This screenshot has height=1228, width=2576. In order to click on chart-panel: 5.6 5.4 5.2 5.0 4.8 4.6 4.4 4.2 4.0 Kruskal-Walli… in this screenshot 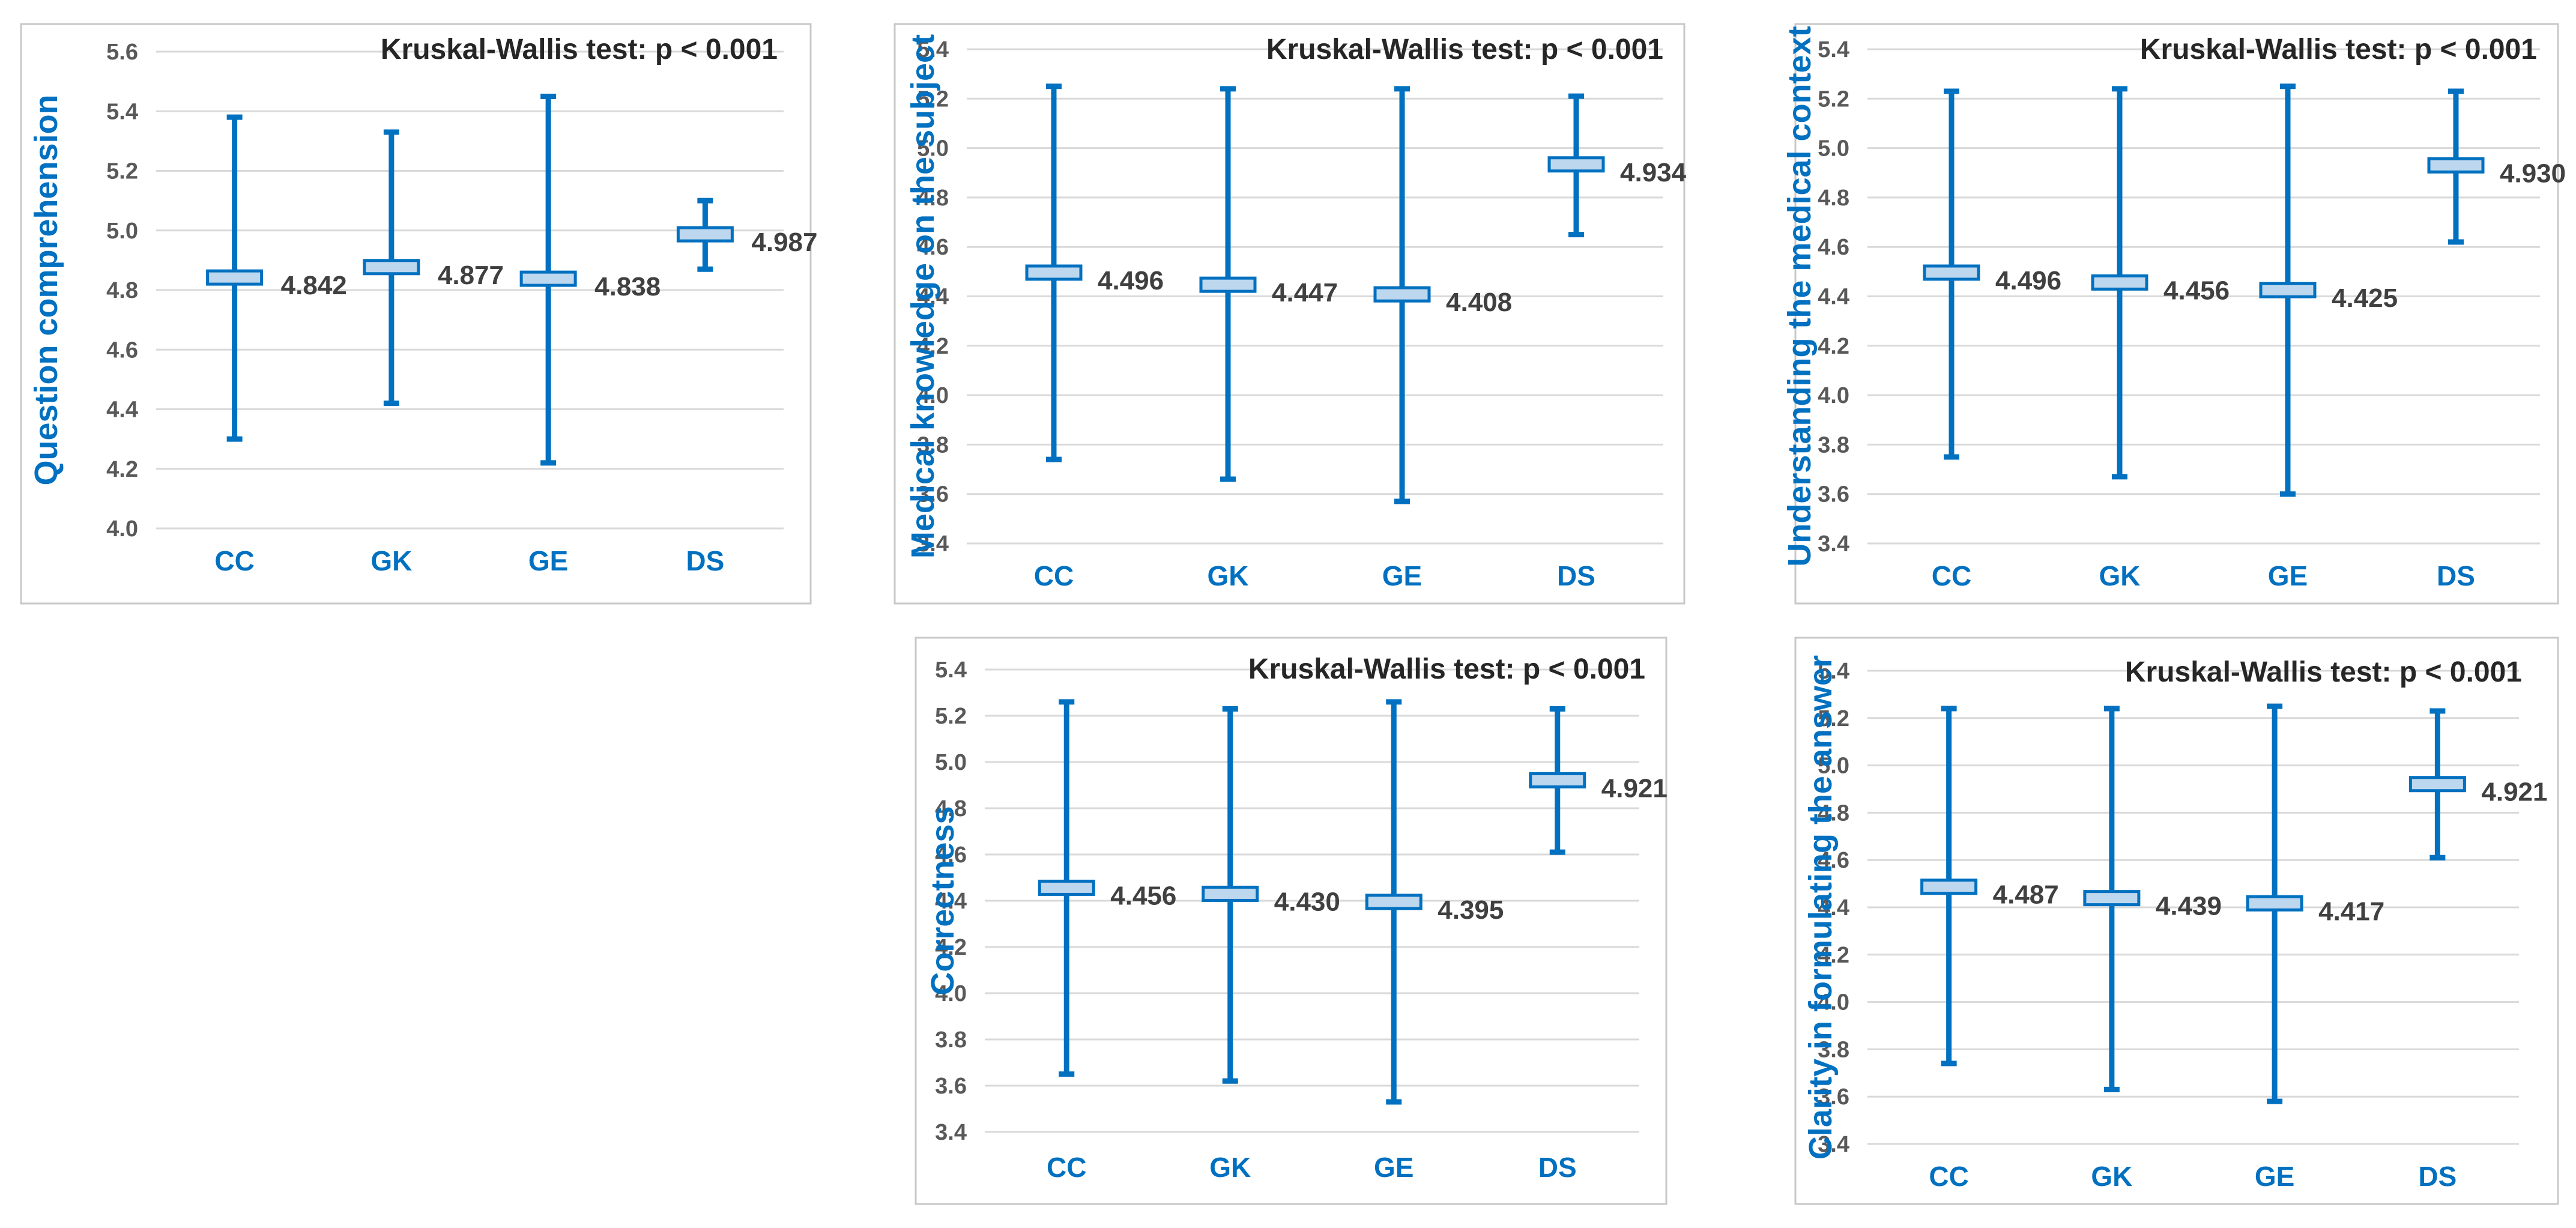, I will do `click(419, 314)`.